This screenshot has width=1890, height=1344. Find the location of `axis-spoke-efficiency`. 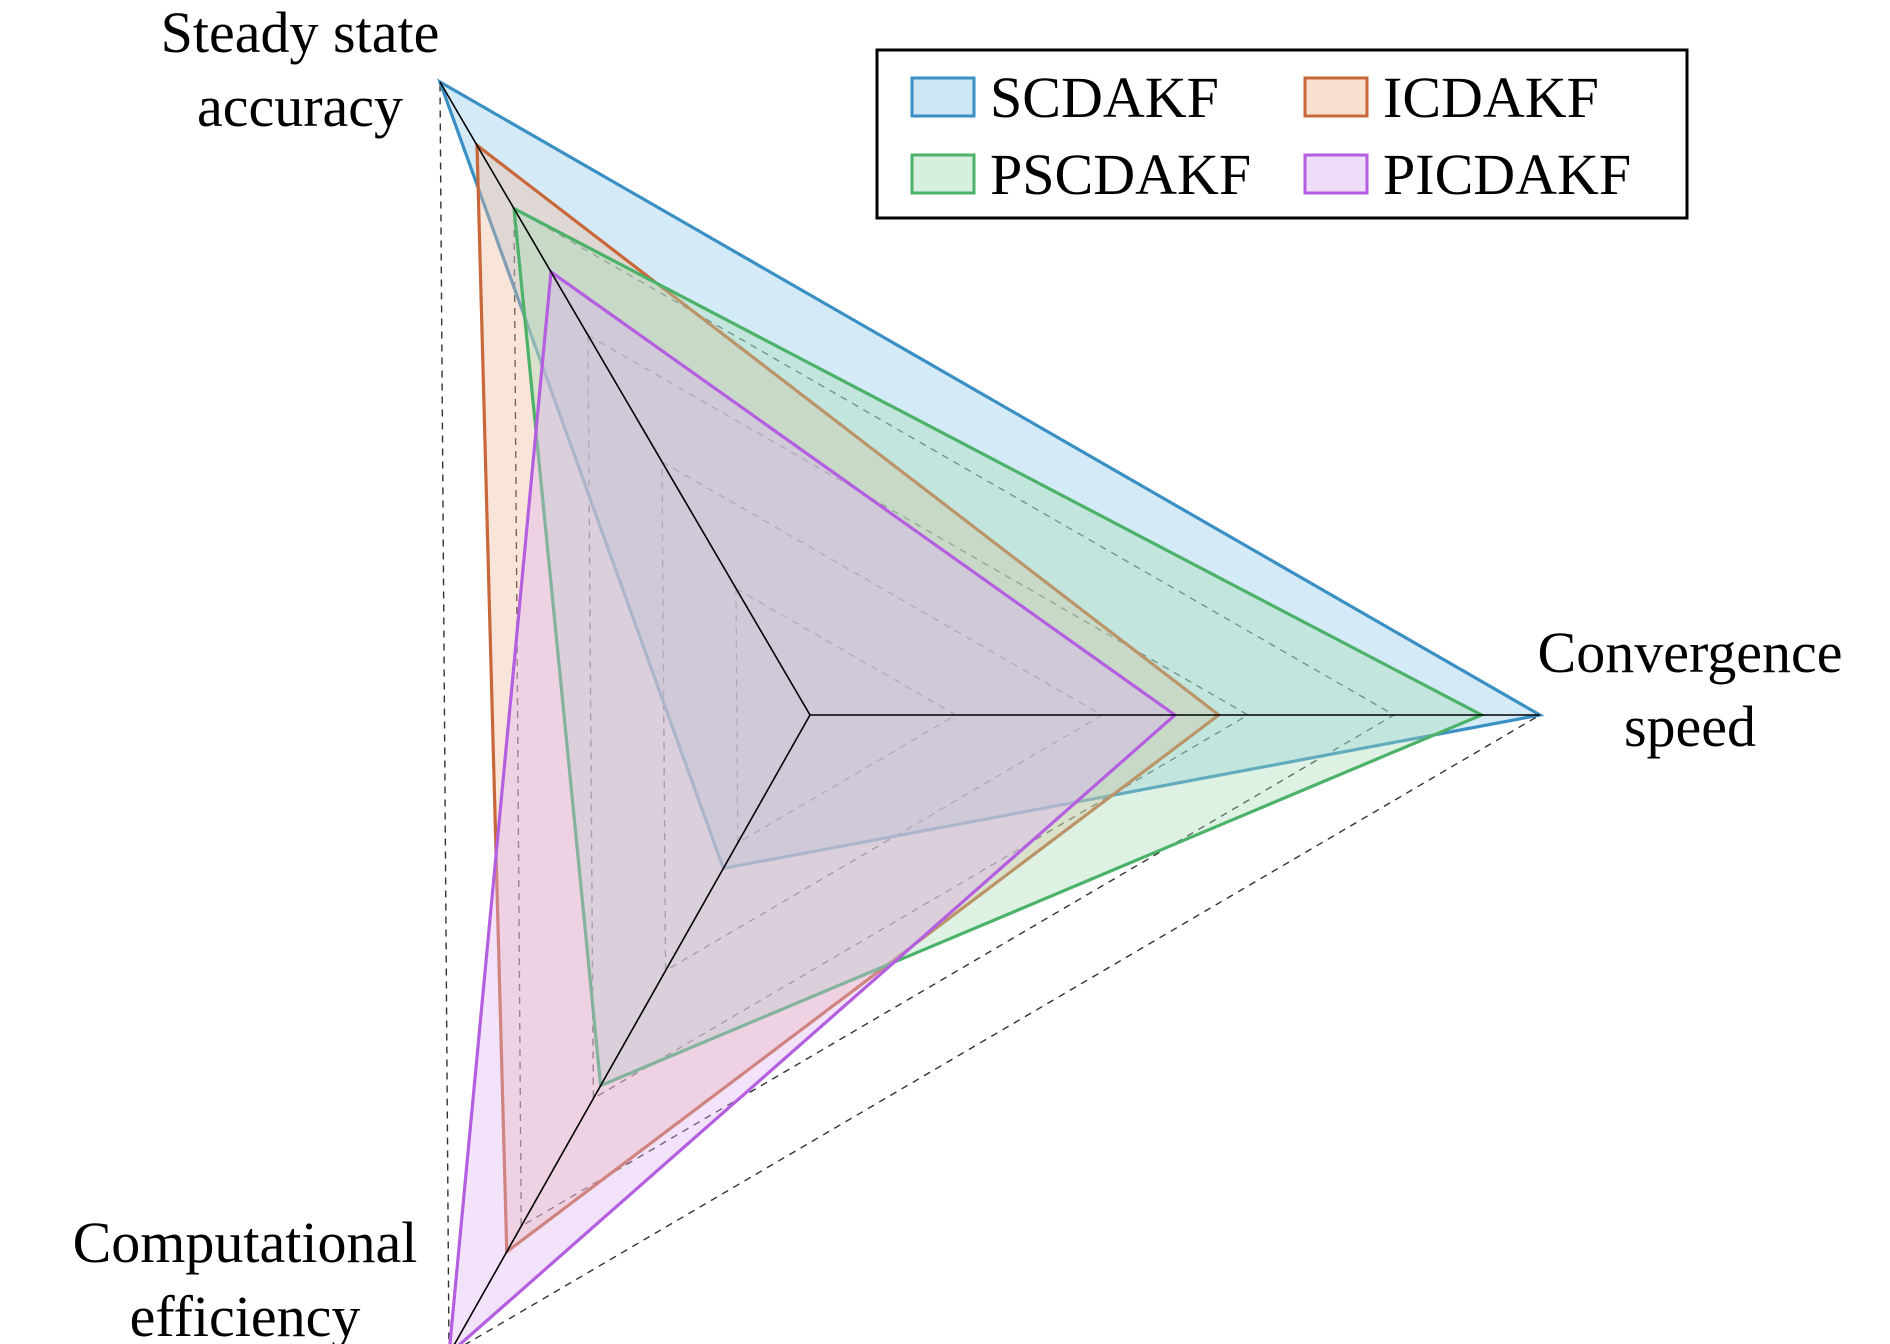

axis-spoke-efficiency is located at coordinates (632, 1029).